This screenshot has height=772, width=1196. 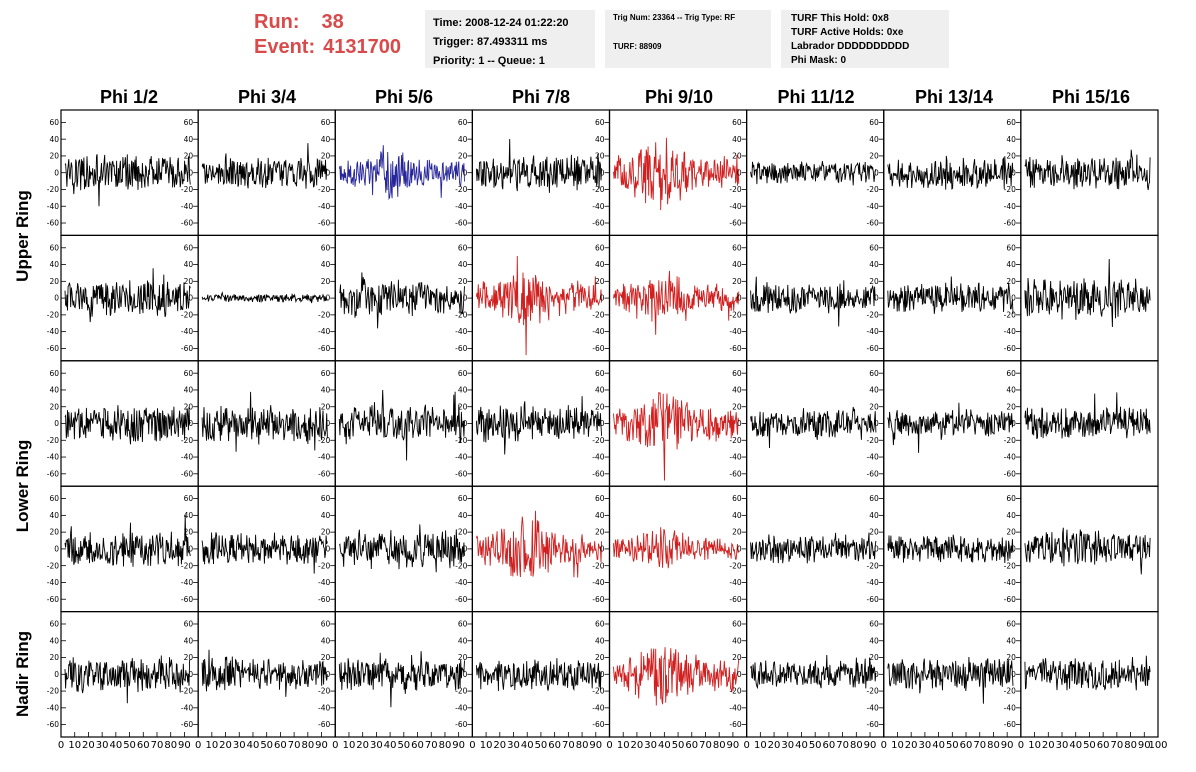 What do you see at coordinates (326, 156) in the screenshot?
I see `y-tick-label-r0-c2-20: 20` at bounding box center [326, 156].